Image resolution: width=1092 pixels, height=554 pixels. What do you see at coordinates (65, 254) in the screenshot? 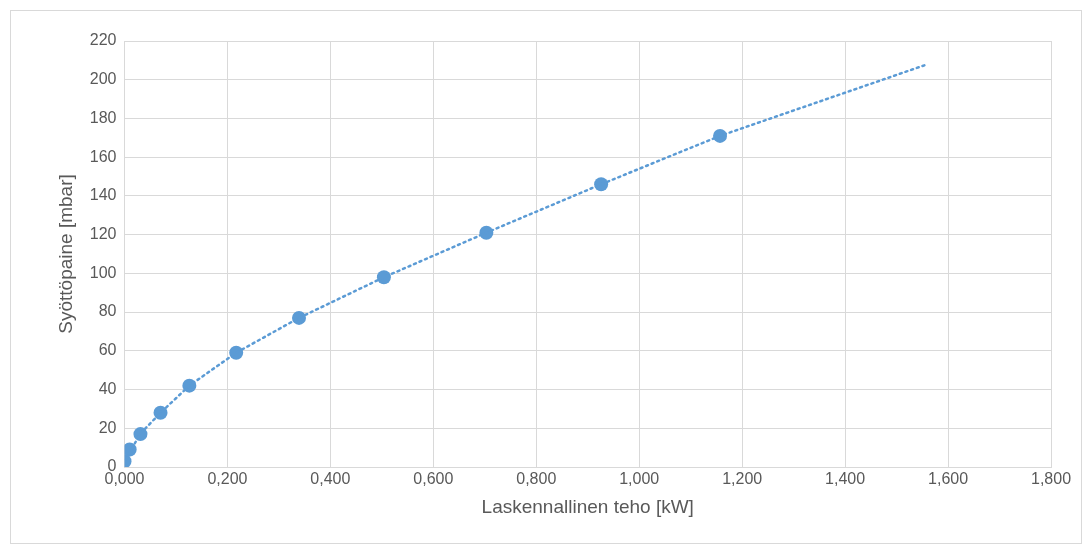
I see `y-axis-title: Syöttöpaine [mbar]` at bounding box center [65, 254].